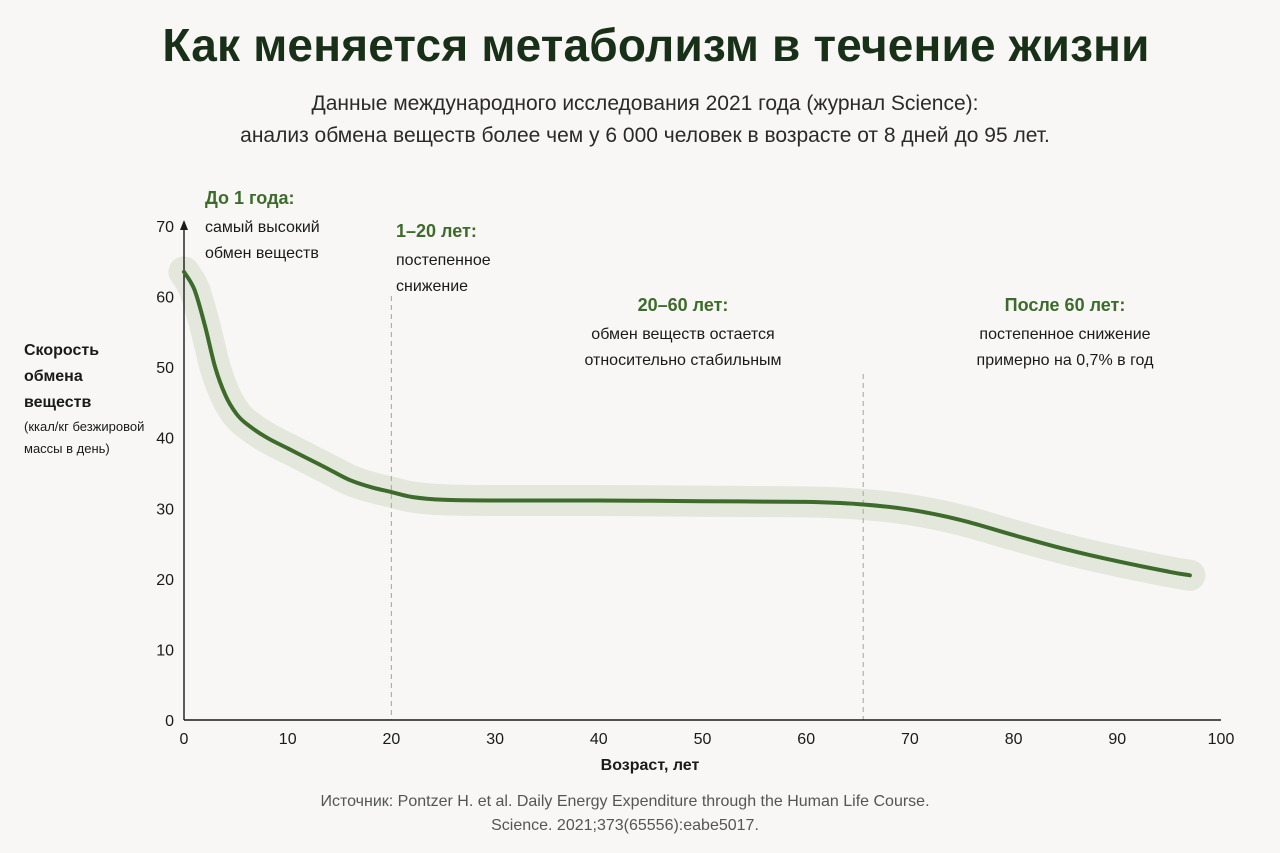 This screenshot has height=853, width=1280. What do you see at coordinates (165, 650) in the screenshot?
I see `y-tick-label: 10` at bounding box center [165, 650].